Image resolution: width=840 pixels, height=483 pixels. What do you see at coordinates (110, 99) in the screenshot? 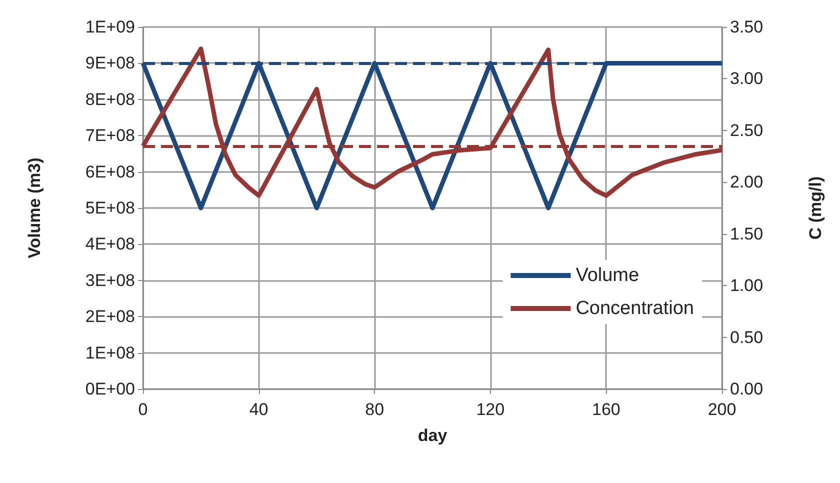
I see `y-tick-label: 8E+08` at bounding box center [110, 99].